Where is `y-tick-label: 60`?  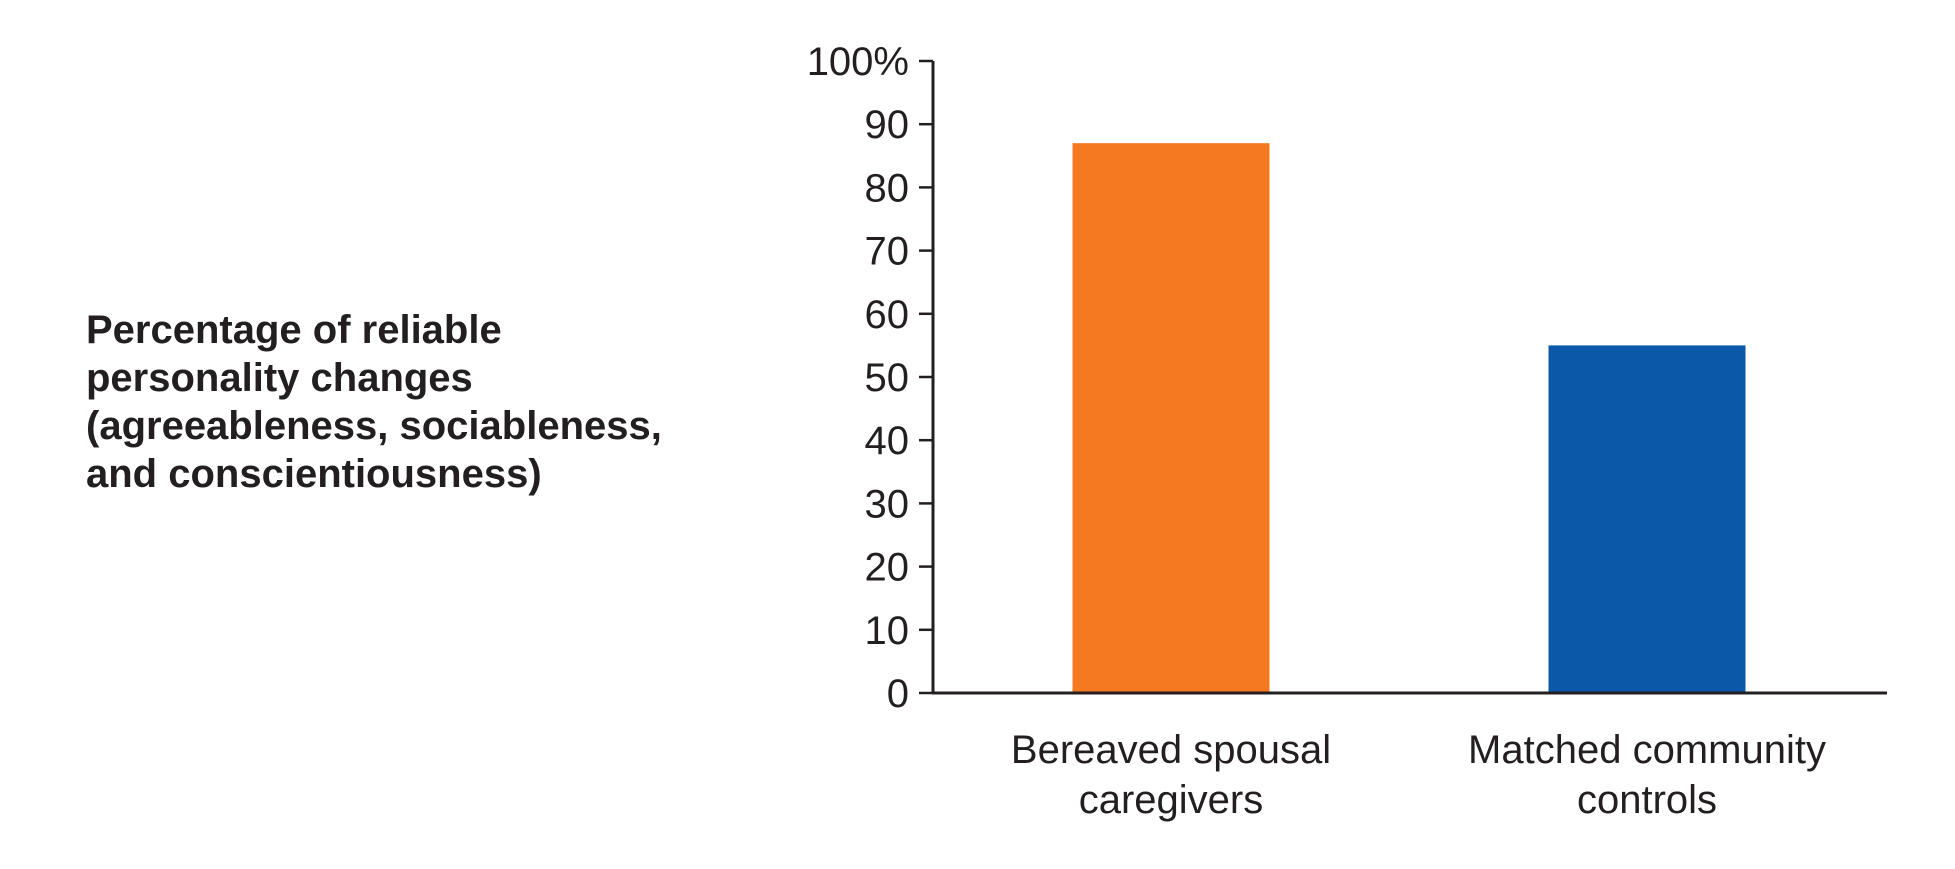
y-tick-label: 60 is located at coordinates (887, 315).